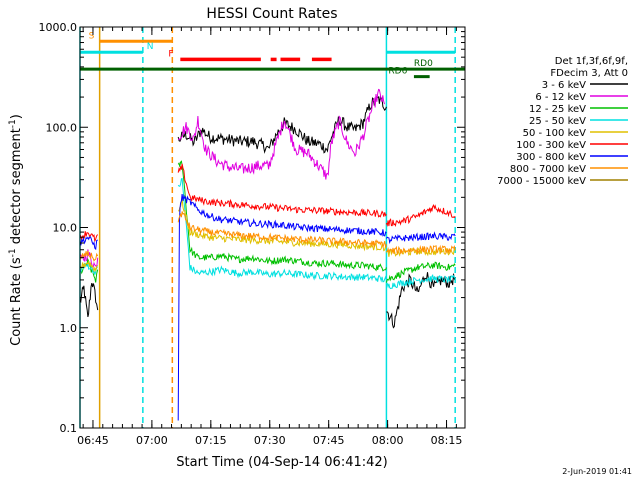  What do you see at coordinates (92, 36) in the screenshot?
I see `flag-bar-label: S` at bounding box center [92, 36].